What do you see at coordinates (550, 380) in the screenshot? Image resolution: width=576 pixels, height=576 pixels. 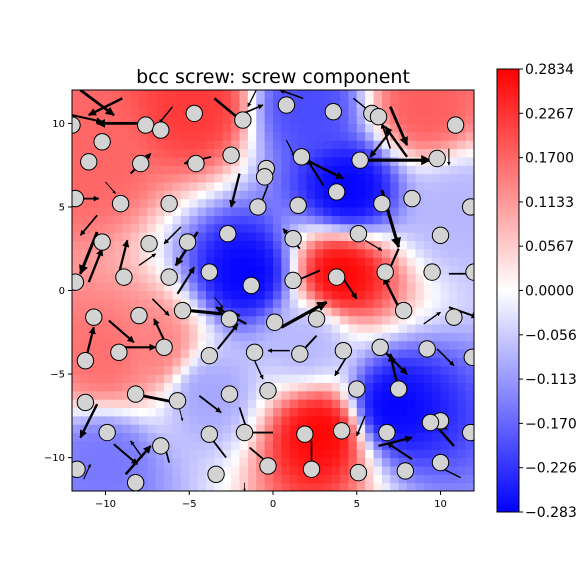 I see `colorbar-tick-label: −0.113` at bounding box center [550, 380].